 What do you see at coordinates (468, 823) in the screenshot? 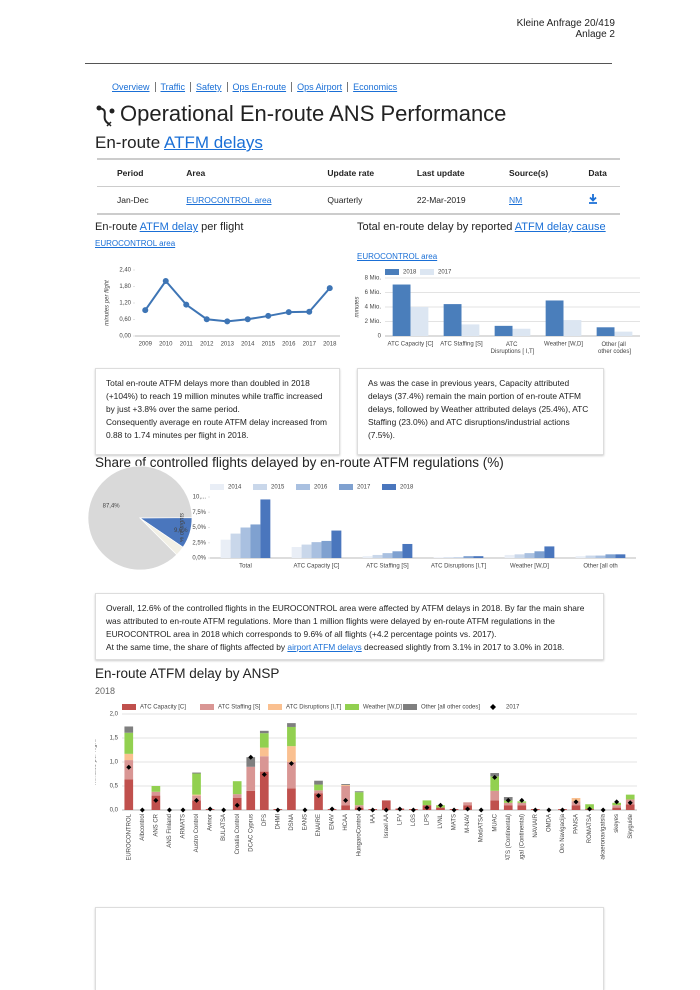
I see `x-tick-label: M-NAV` at bounding box center [468, 823].